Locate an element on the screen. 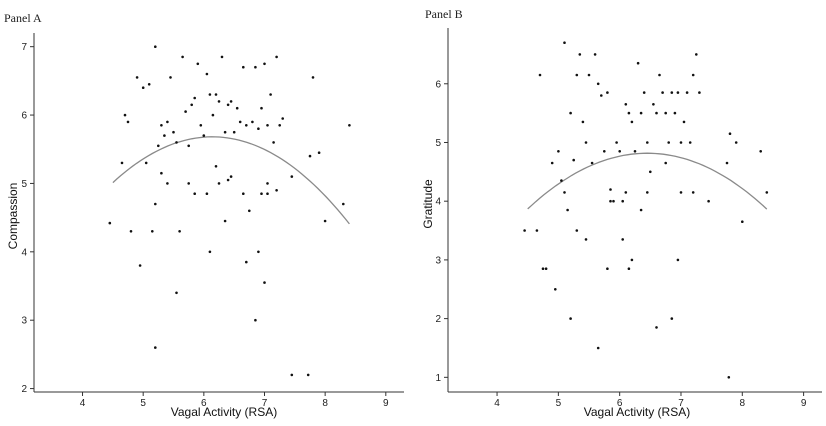  panel-a-x-tick-label: 5 is located at coordinates (143, 403).